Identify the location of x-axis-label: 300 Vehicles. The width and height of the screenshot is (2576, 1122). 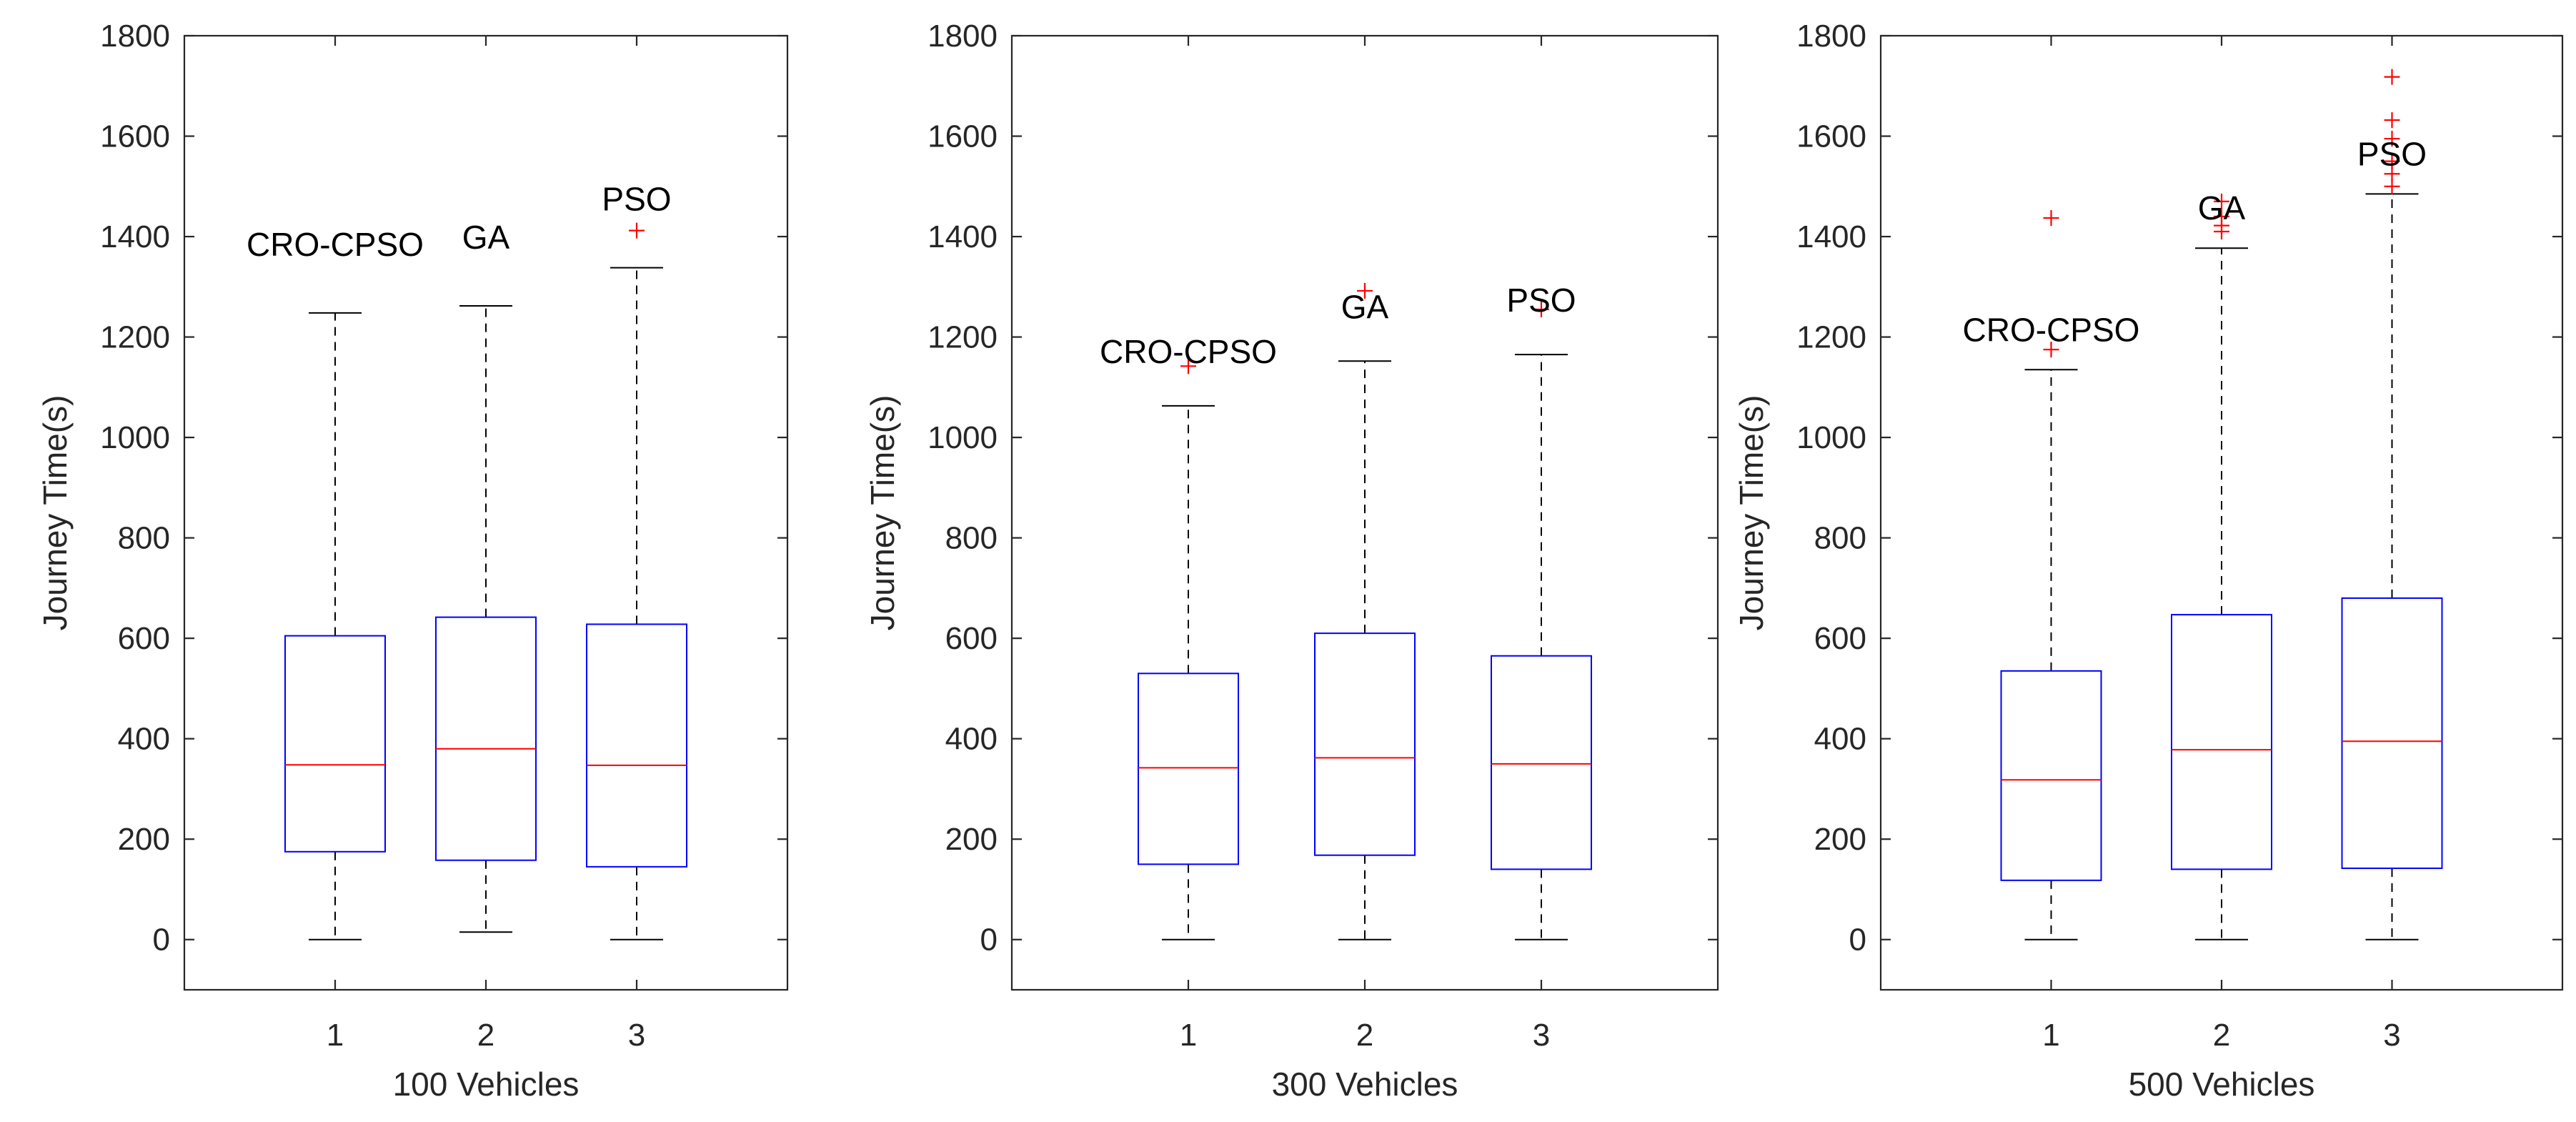
(1365, 1084).